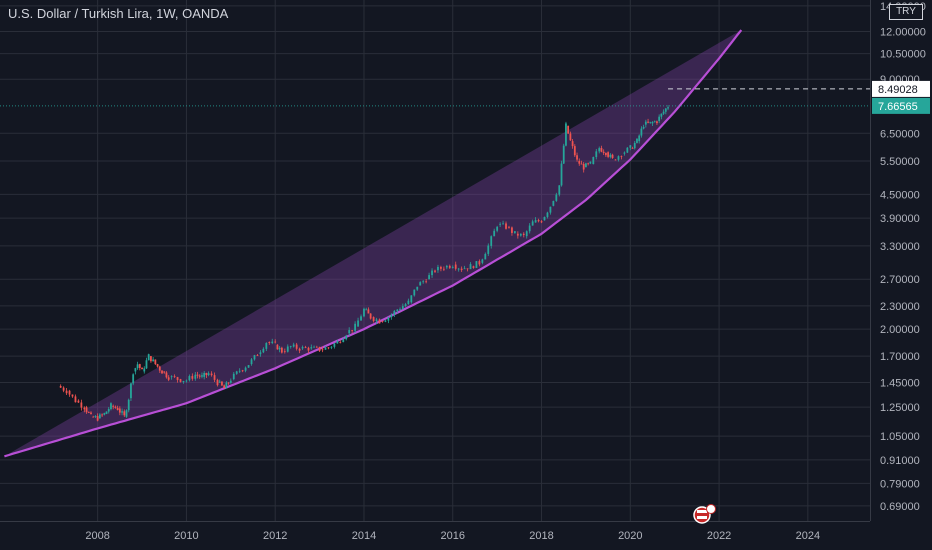 This screenshot has width=932, height=550. I want to click on price-tick-label: 1.70000, so click(900, 357).